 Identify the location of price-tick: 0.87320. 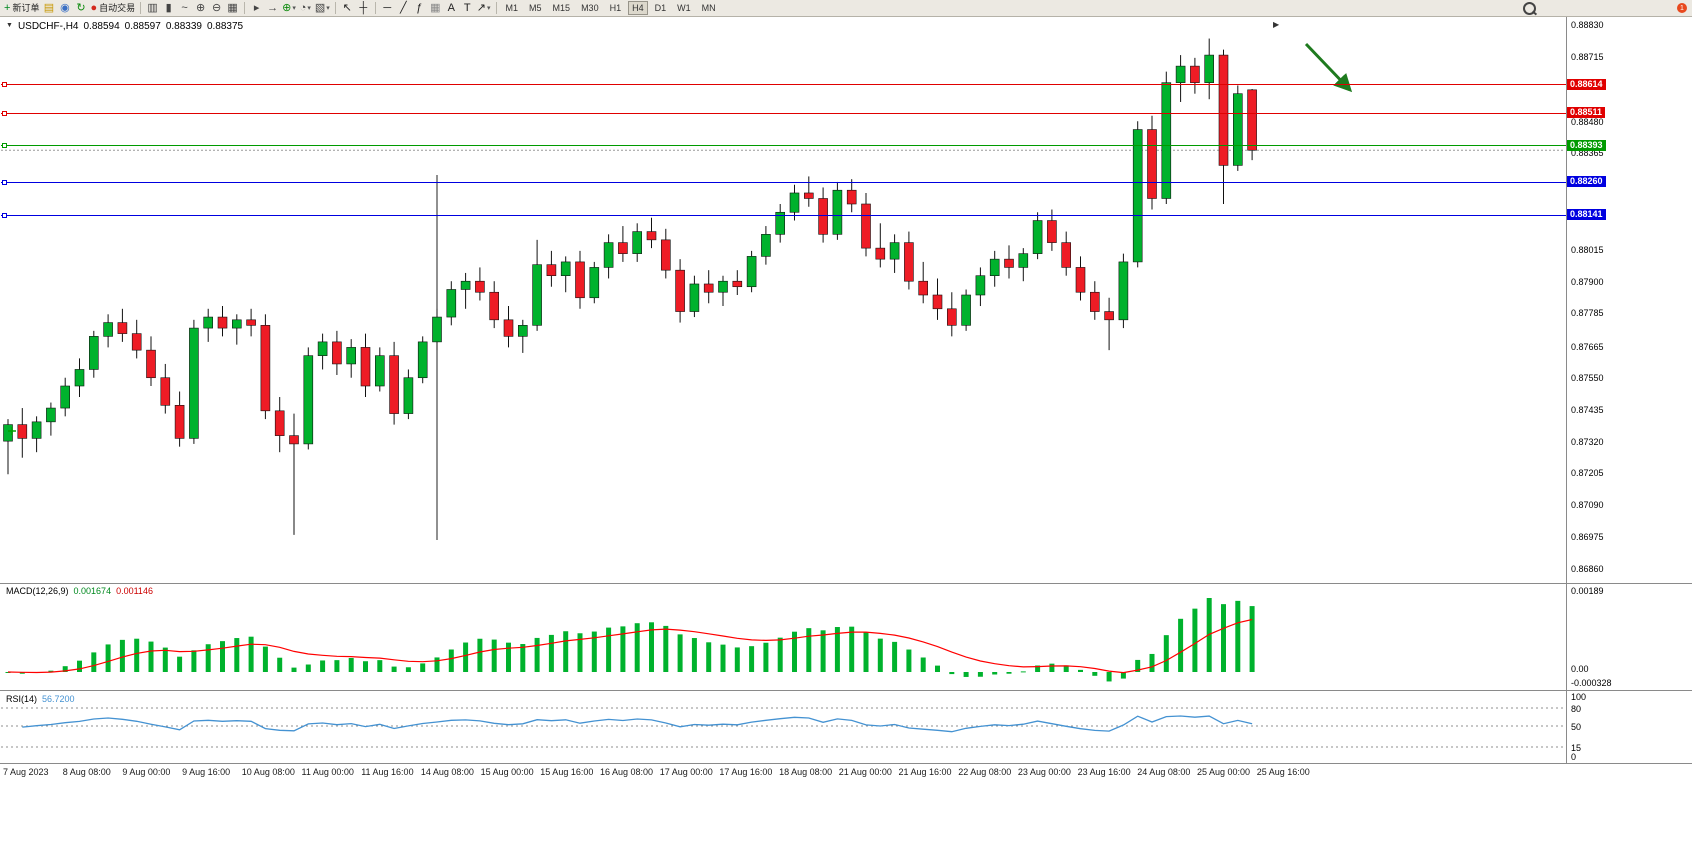
(1587, 441).